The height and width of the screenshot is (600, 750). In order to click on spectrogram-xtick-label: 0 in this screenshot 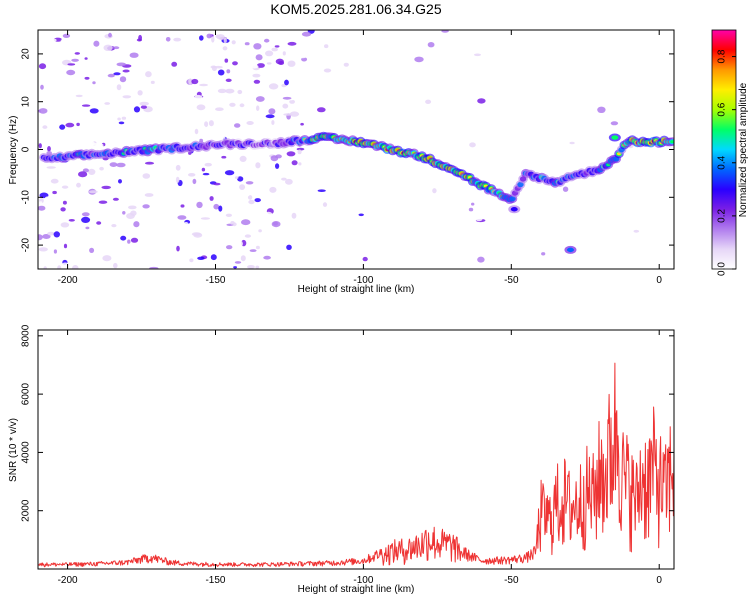, I will do `click(659, 280)`.